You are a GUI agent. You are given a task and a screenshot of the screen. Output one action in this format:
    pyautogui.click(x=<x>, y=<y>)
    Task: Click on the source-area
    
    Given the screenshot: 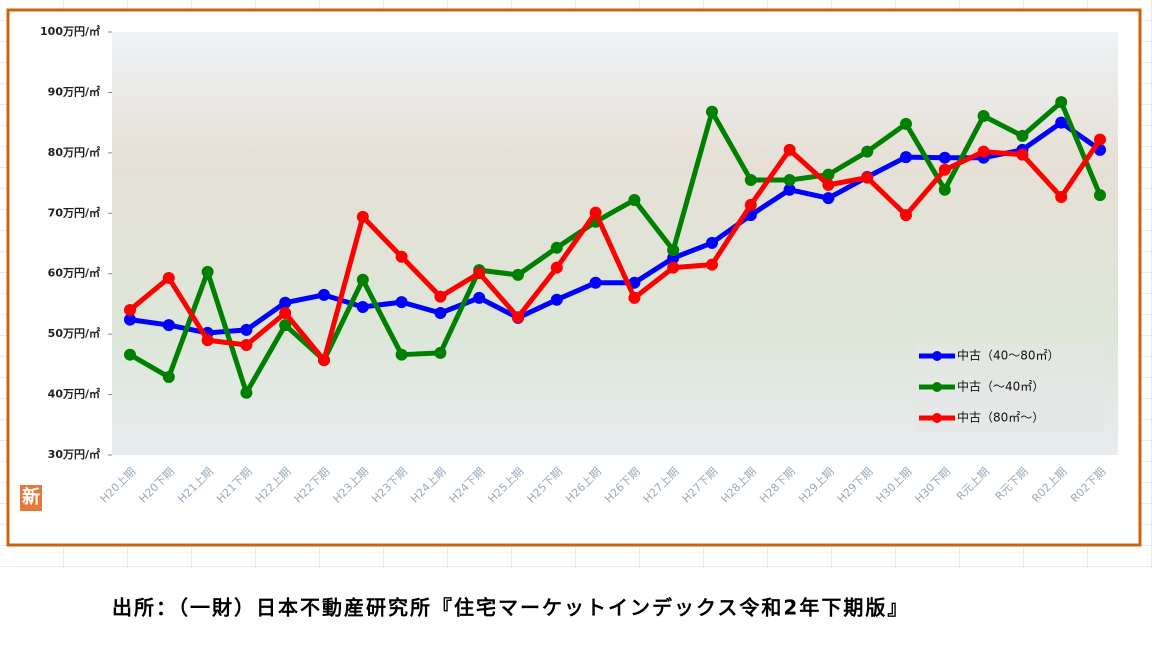 What is the action you would take?
    pyautogui.click(x=576, y=608)
    